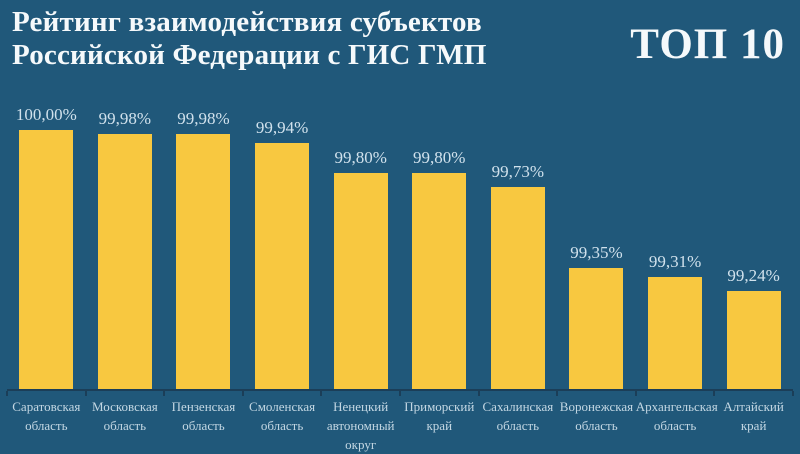  Describe the element at coordinates (753, 244) in the screenshot. I see `bar-column: 99,24%` at that location.